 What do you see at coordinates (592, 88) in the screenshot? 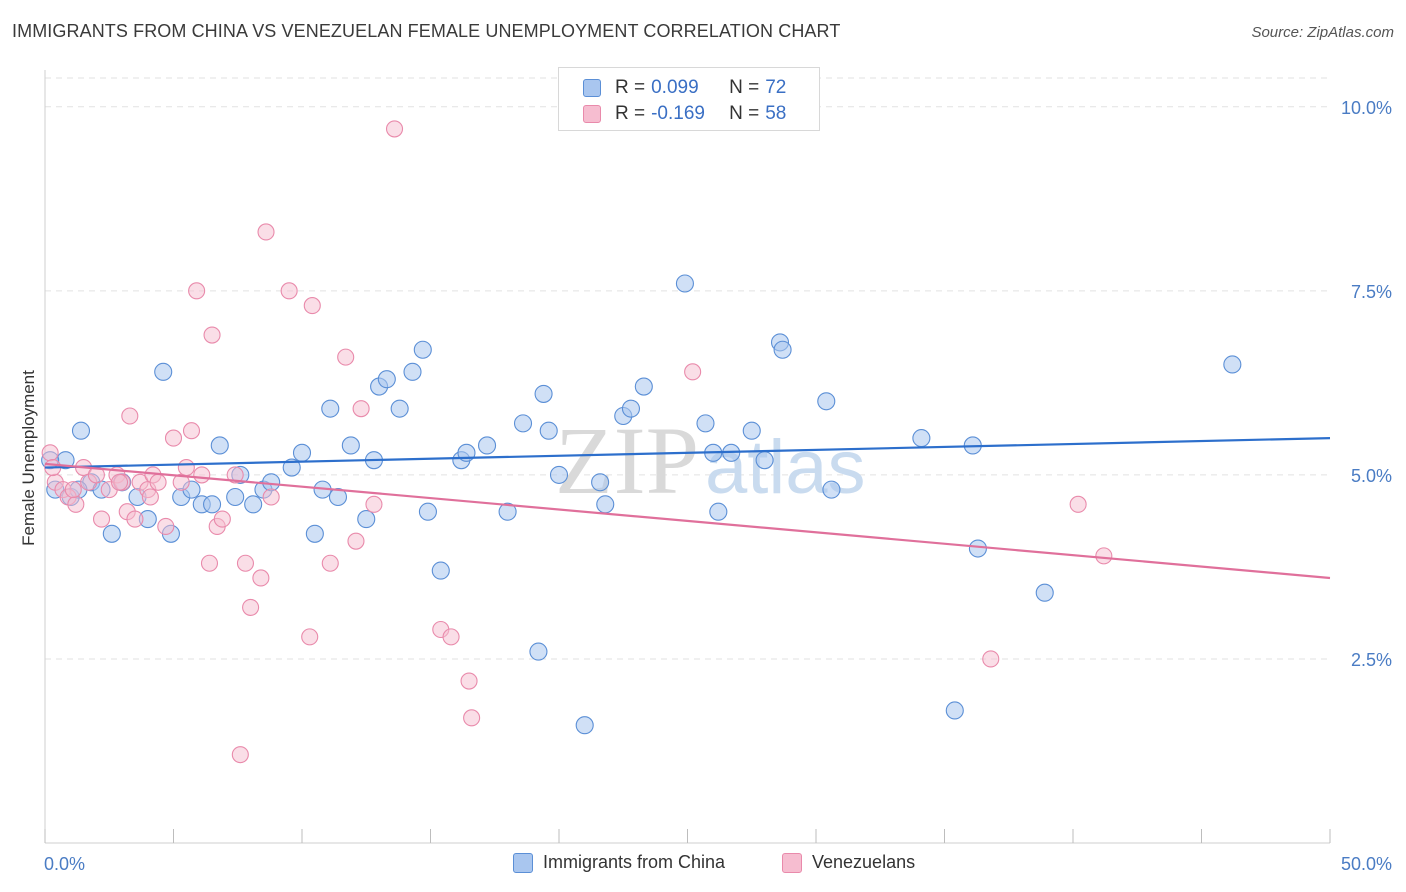
I see `china-swatch` at bounding box center [592, 88].